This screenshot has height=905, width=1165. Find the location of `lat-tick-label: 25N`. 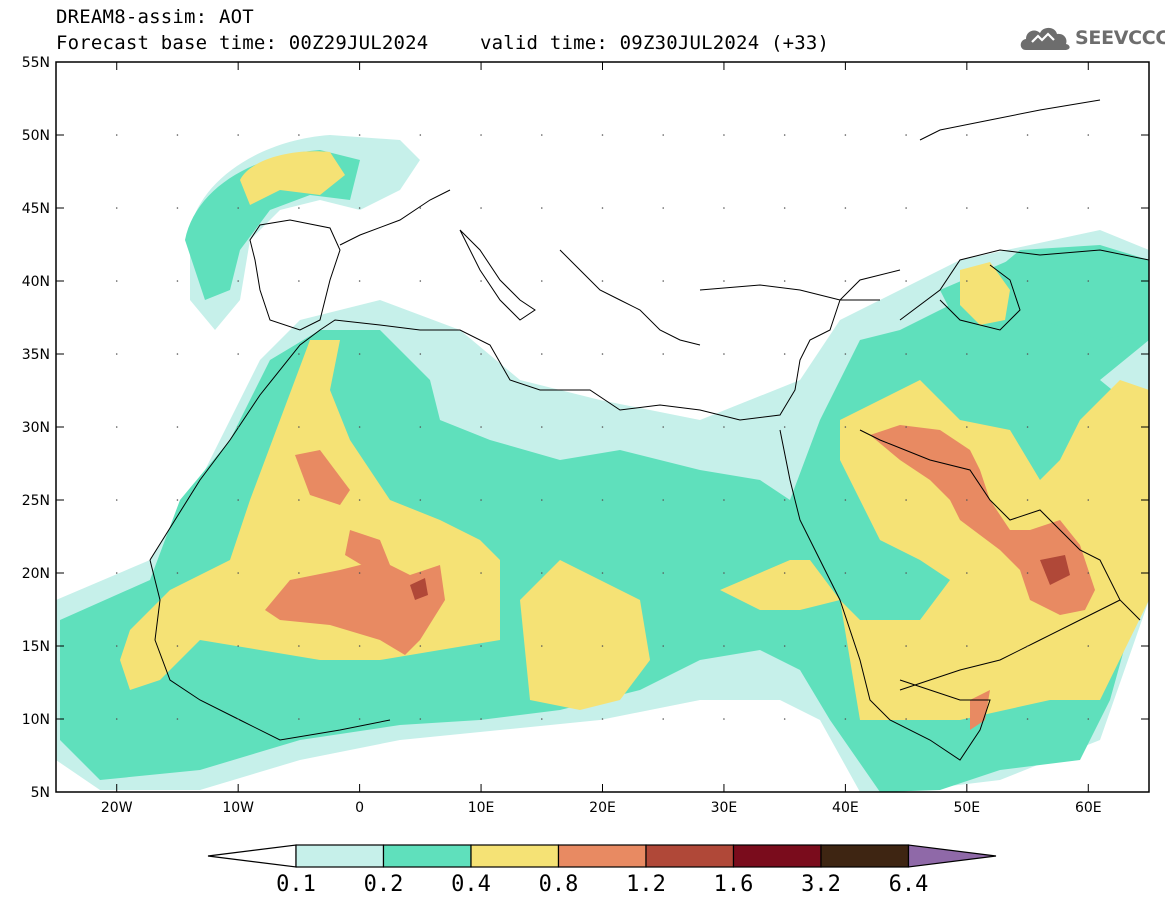

lat-tick-label: 25N is located at coordinates (36, 501).